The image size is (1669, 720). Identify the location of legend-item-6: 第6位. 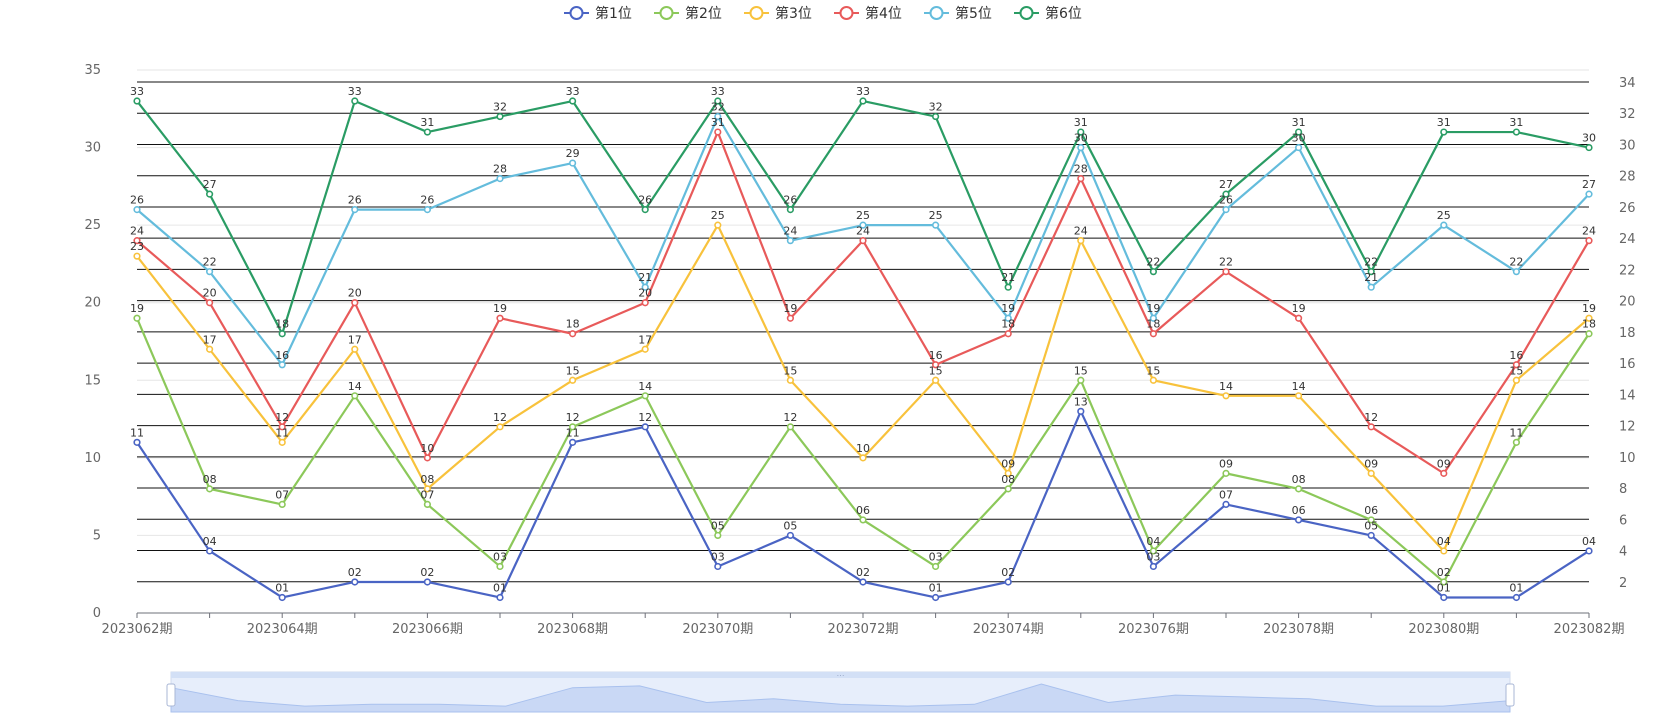
(1048, 13).